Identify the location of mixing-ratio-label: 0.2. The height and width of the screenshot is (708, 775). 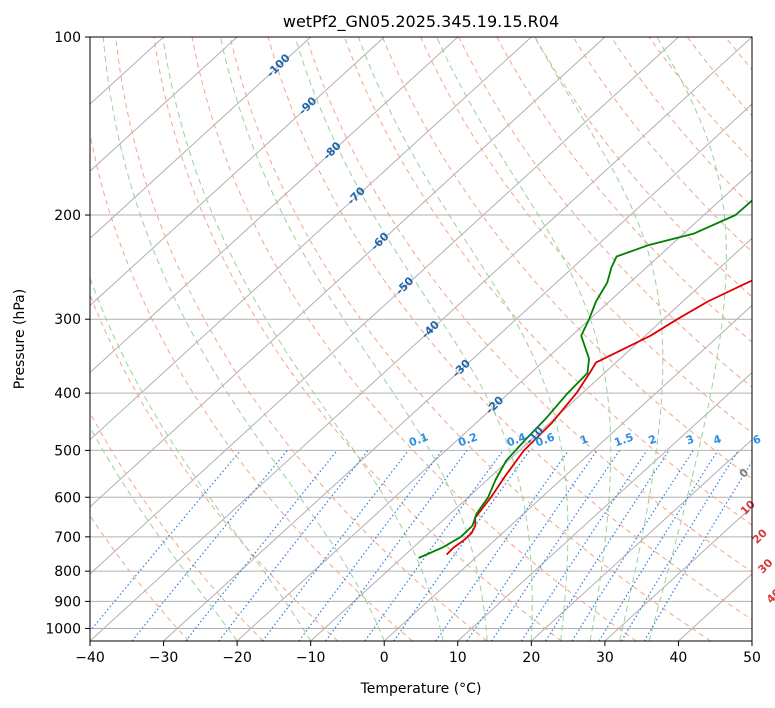
(468, 440).